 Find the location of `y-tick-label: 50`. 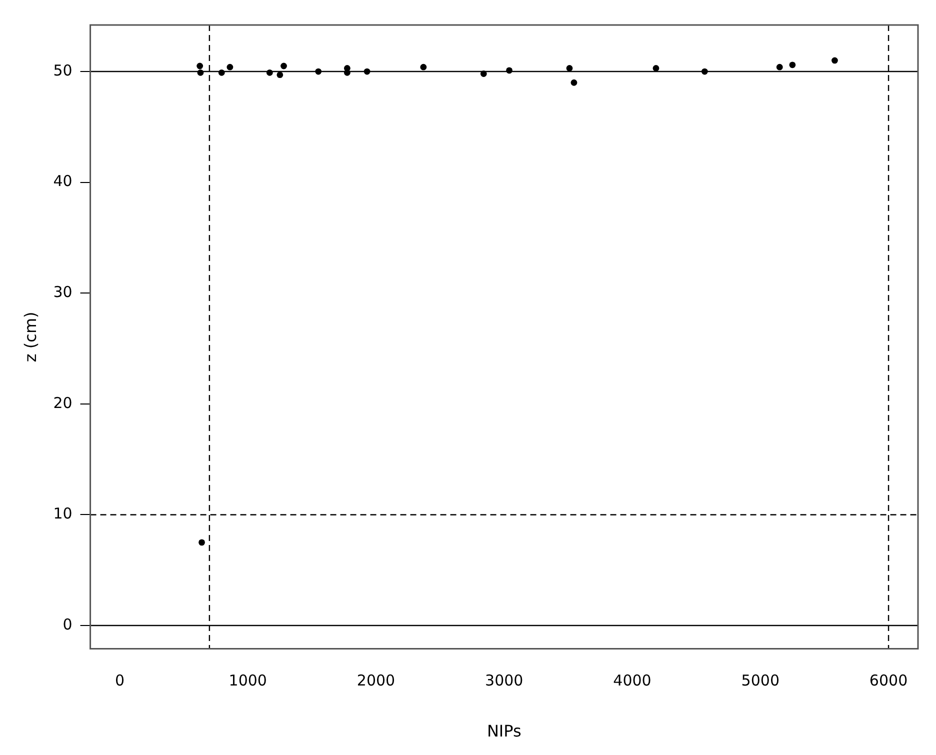

y-tick-label: 50 is located at coordinates (62, 70).